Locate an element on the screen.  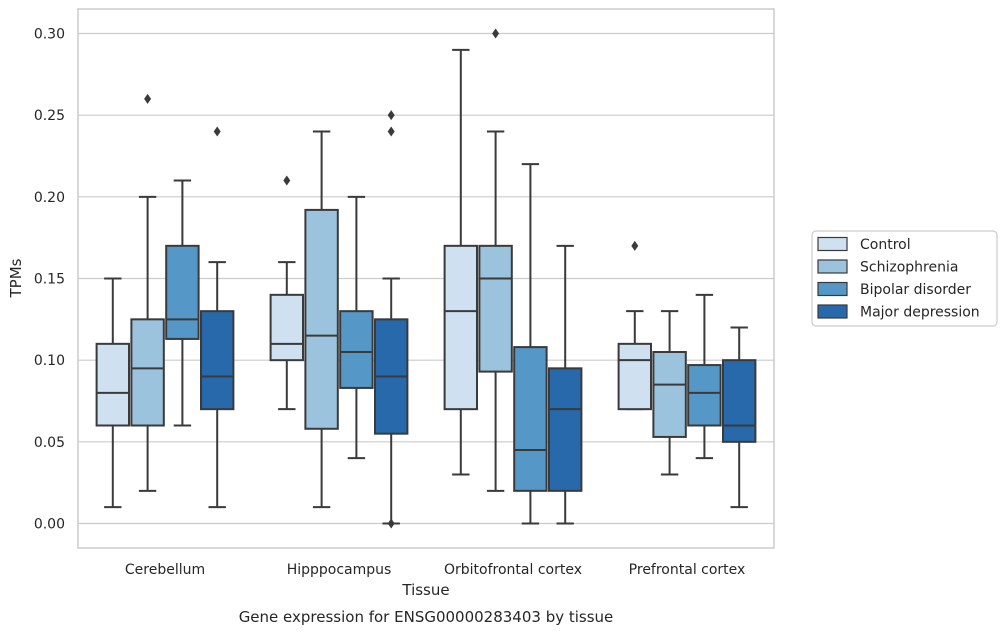
y-tick-labels: 0.00 0.05 0.10 0.15 0.20 0.25 0.30 is located at coordinates (49, 280).